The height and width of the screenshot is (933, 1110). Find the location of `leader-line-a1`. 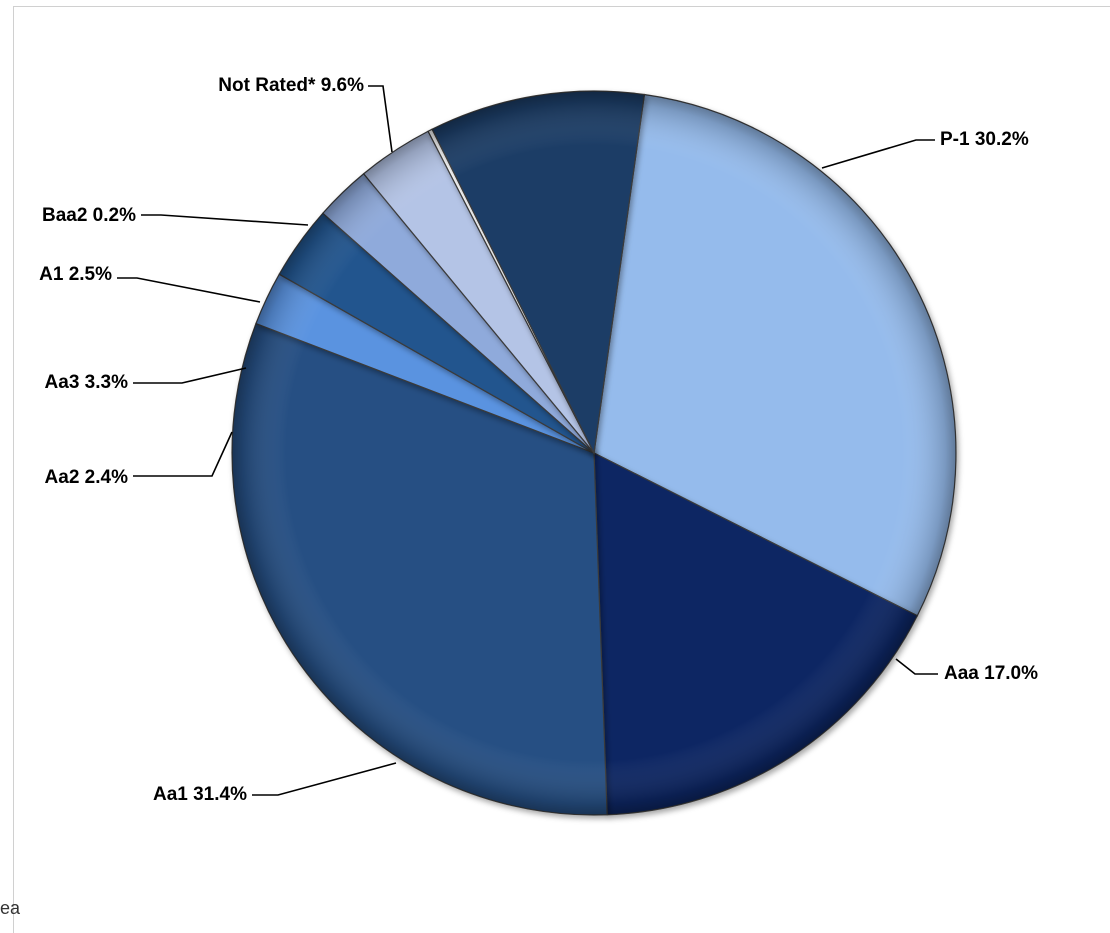

leader-line-a1 is located at coordinates (189, 290).